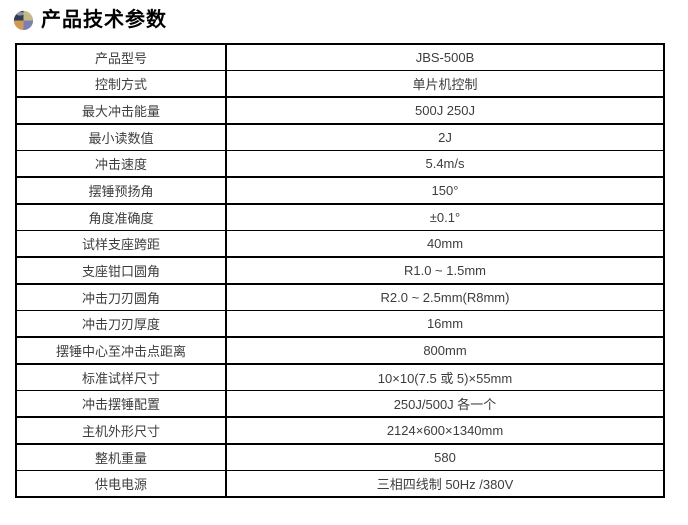 This screenshot has height=525, width=688. What do you see at coordinates (445, 271) in the screenshot?
I see `spec-value-cell: R1.0 ~ 1.5mm` at bounding box center [445, 271].